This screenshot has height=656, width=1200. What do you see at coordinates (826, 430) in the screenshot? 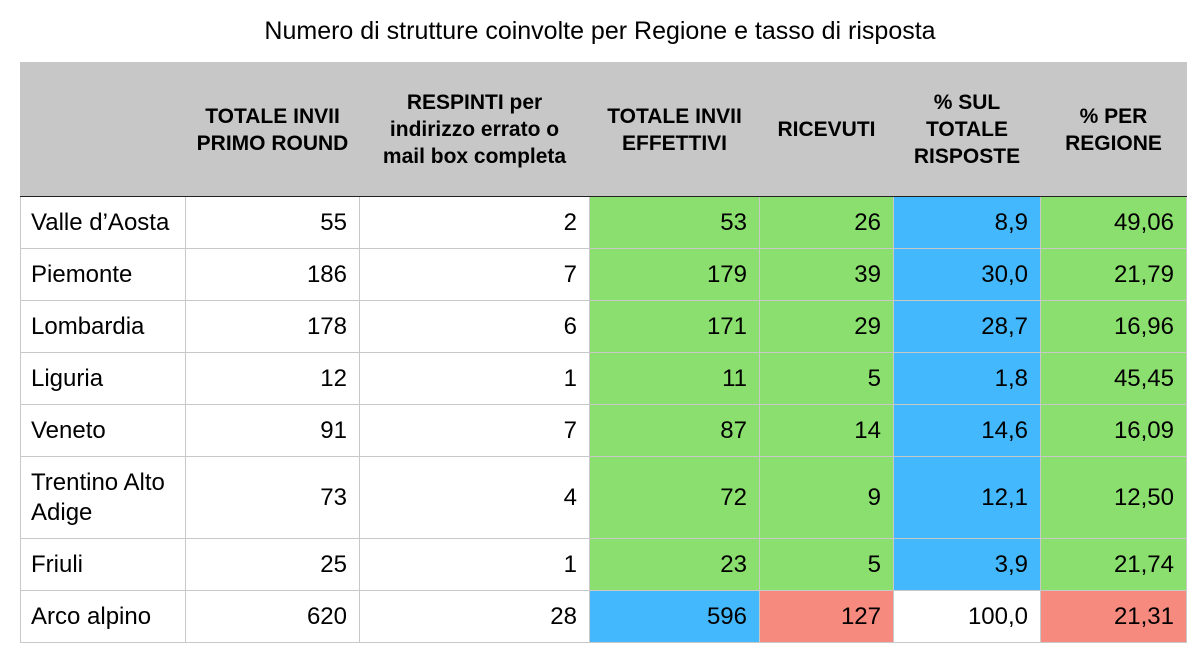
I see `ricevuti-cell: 14` at bounding box center [826, 430].